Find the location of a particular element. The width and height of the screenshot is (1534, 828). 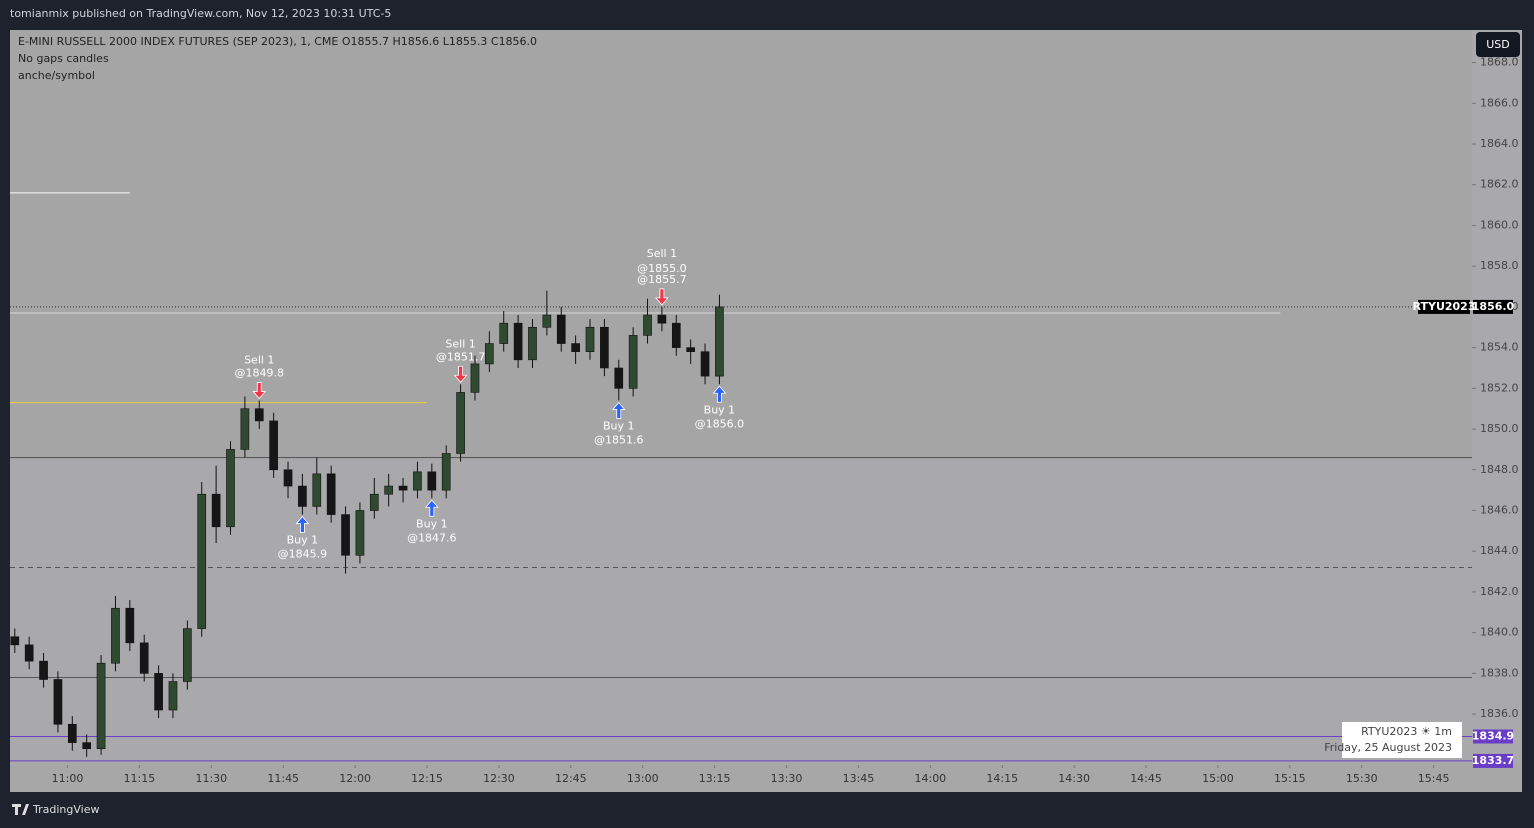

x-tick-label: 15:30 is located at coordinates (1362, 778).